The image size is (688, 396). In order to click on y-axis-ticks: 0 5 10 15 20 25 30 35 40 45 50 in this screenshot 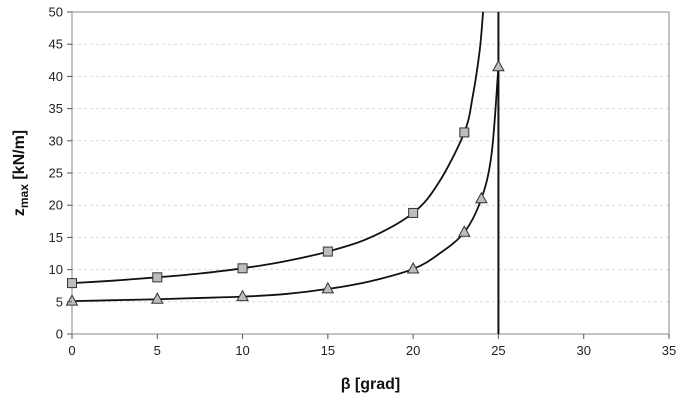, I will do `click(60, 173)`.